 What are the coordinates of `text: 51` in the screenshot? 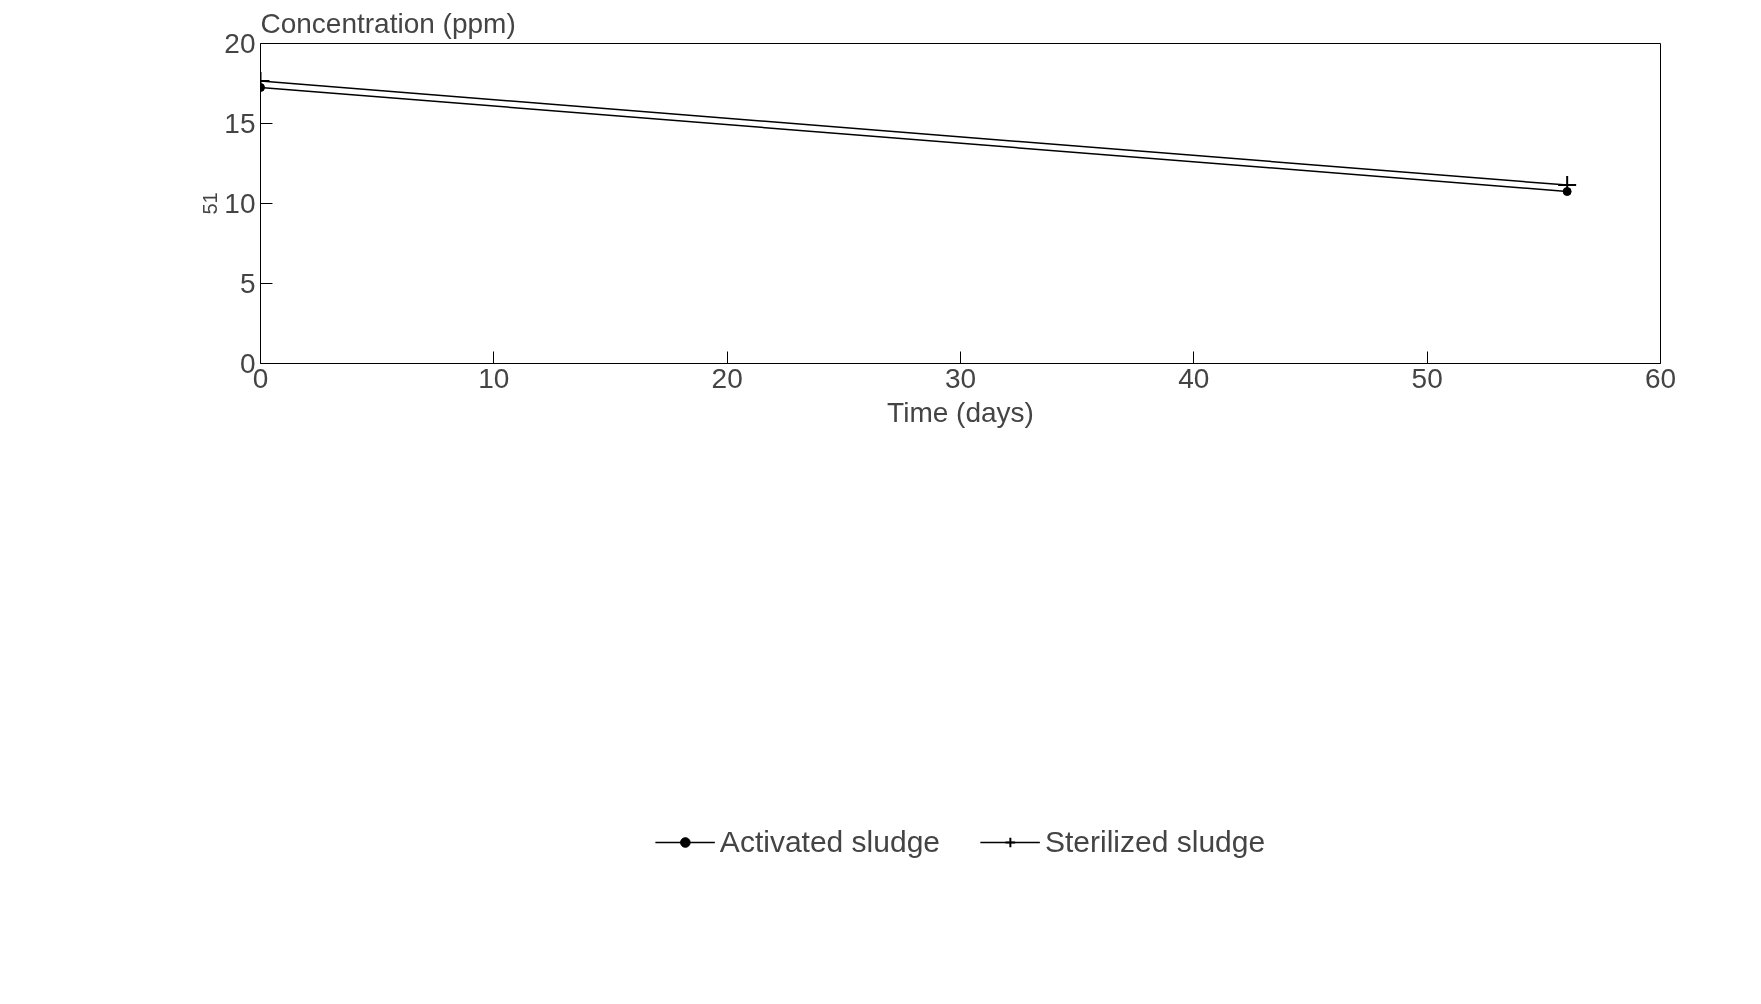 It's located at (209, 203).